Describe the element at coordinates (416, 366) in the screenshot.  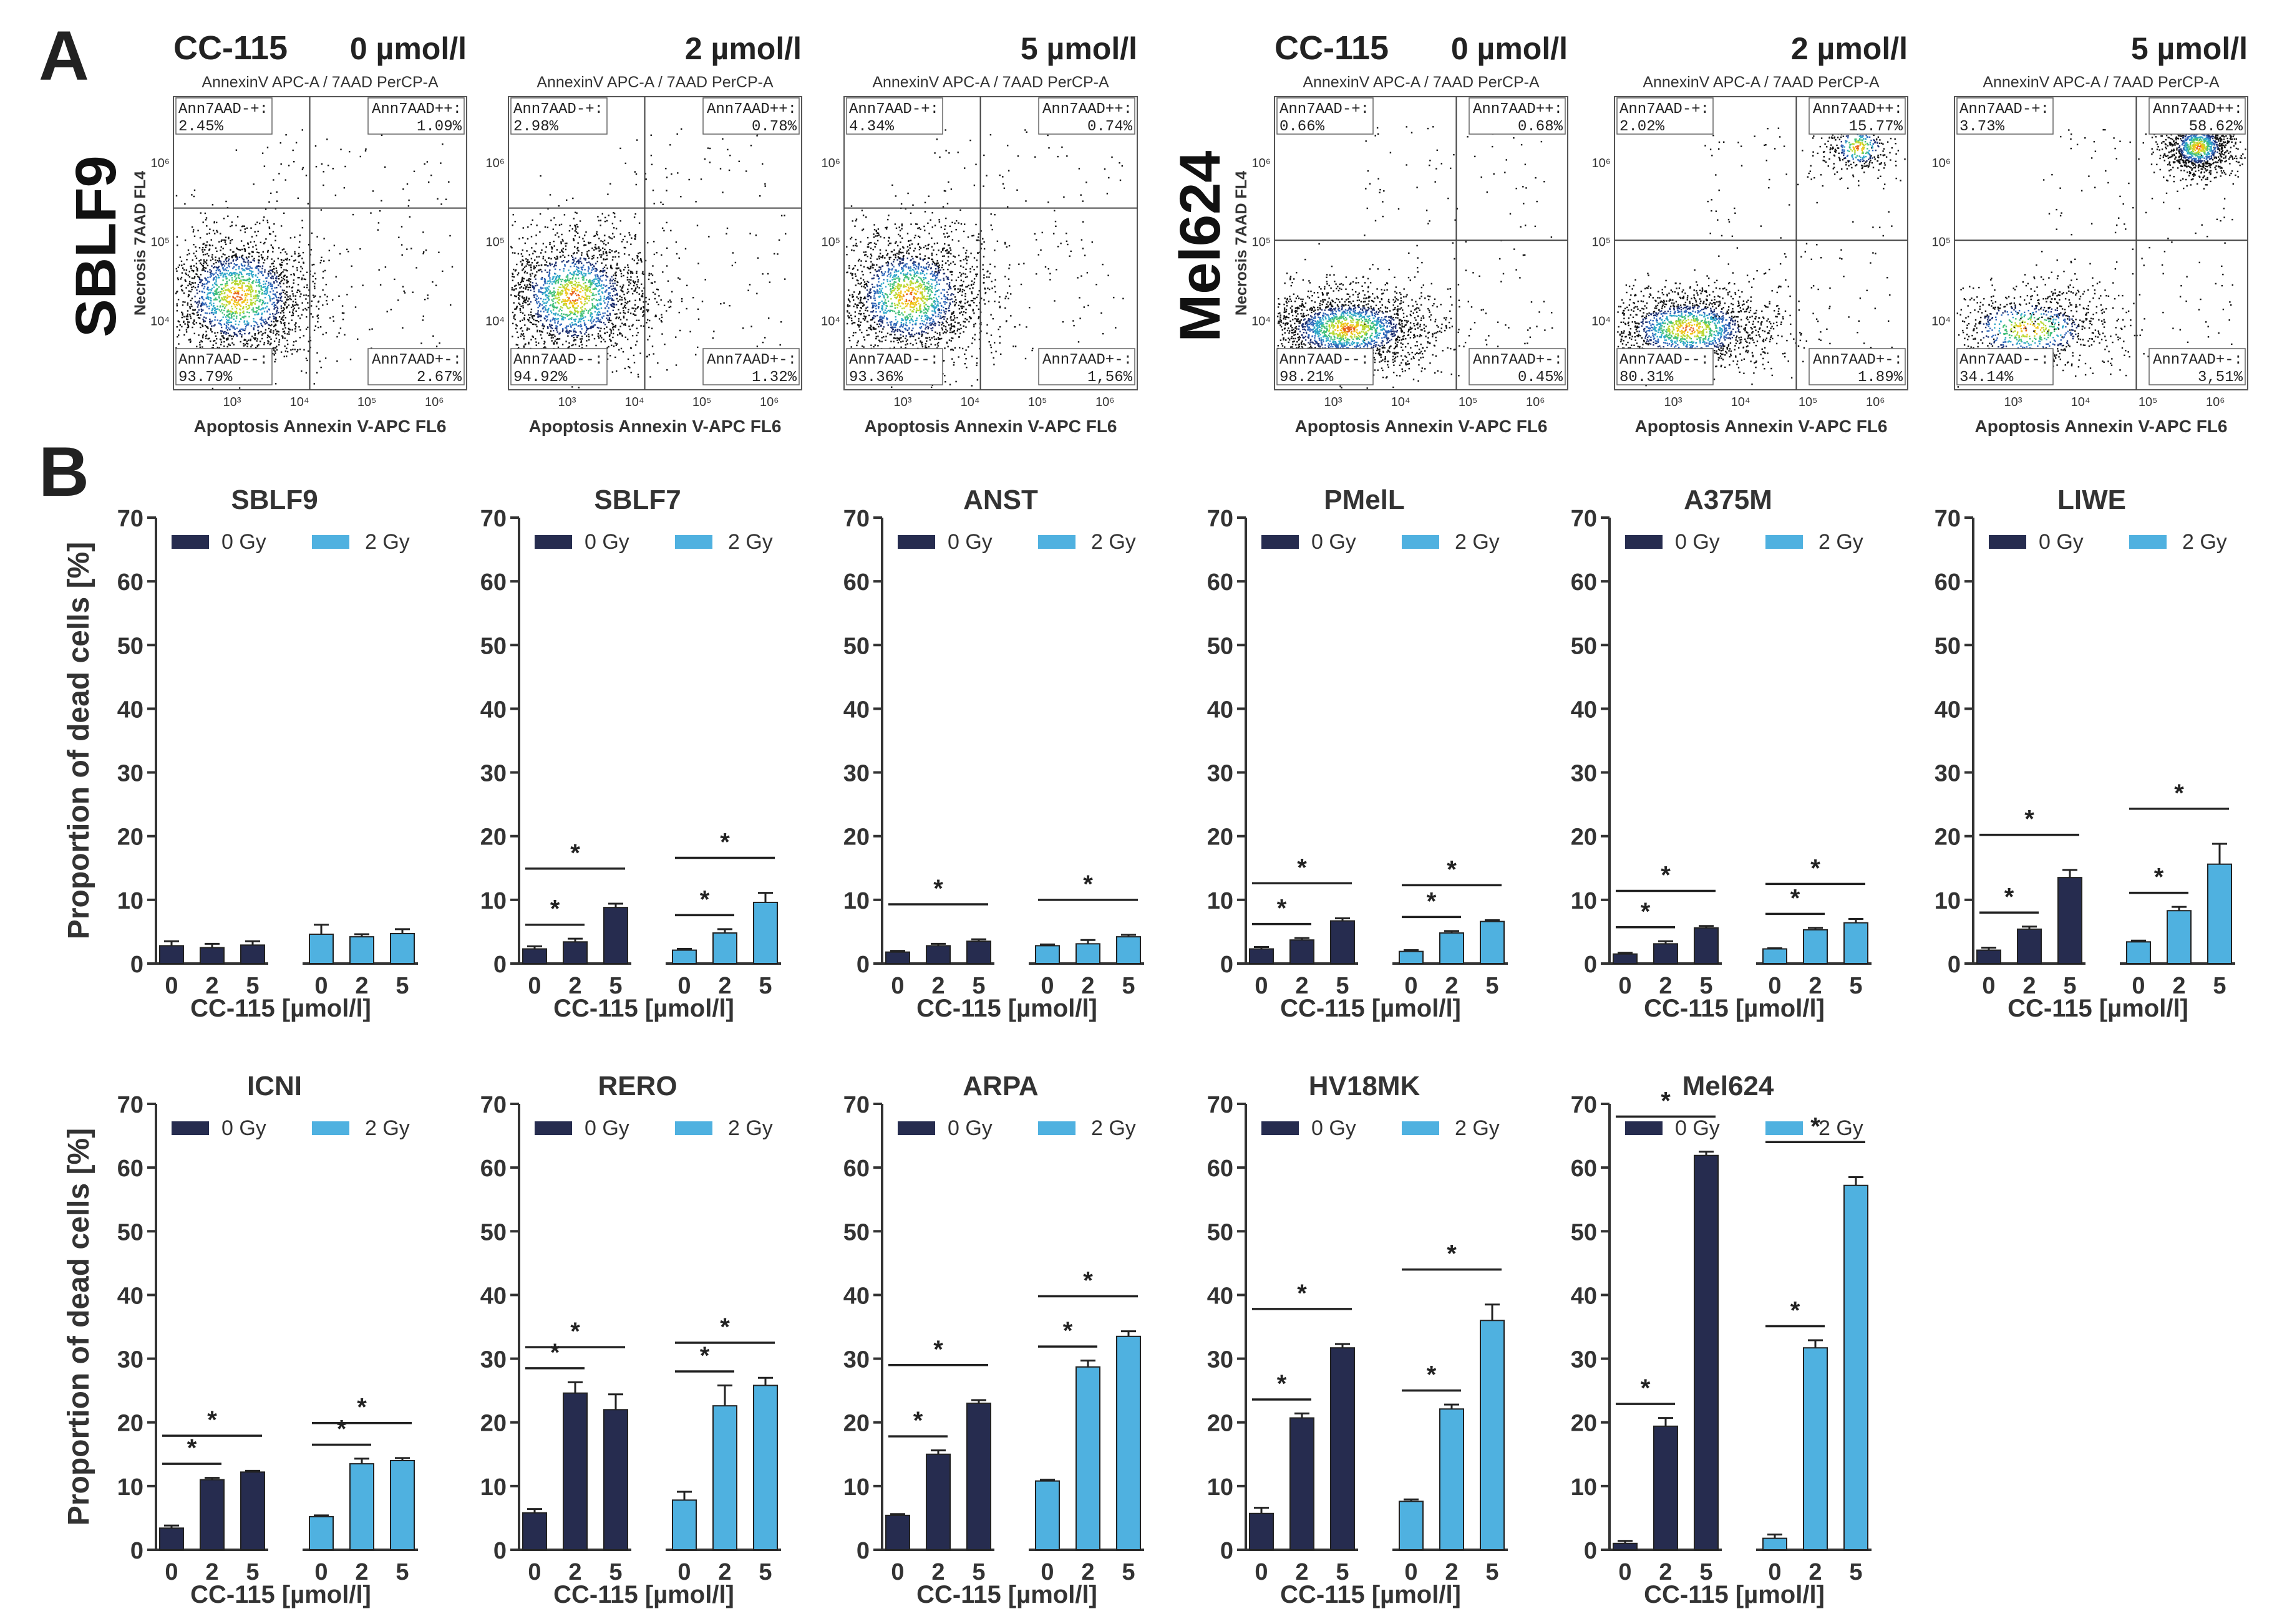
I see `quadrant-box` at that location.